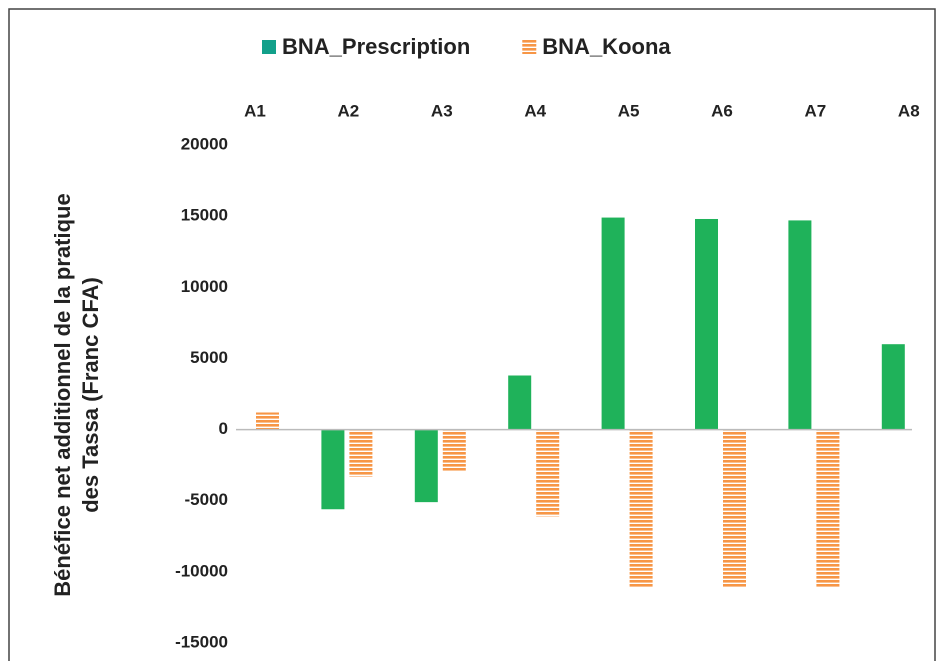 The image size is (944, 661). I want to click on x-tick-label: A4, so click(535, 110).